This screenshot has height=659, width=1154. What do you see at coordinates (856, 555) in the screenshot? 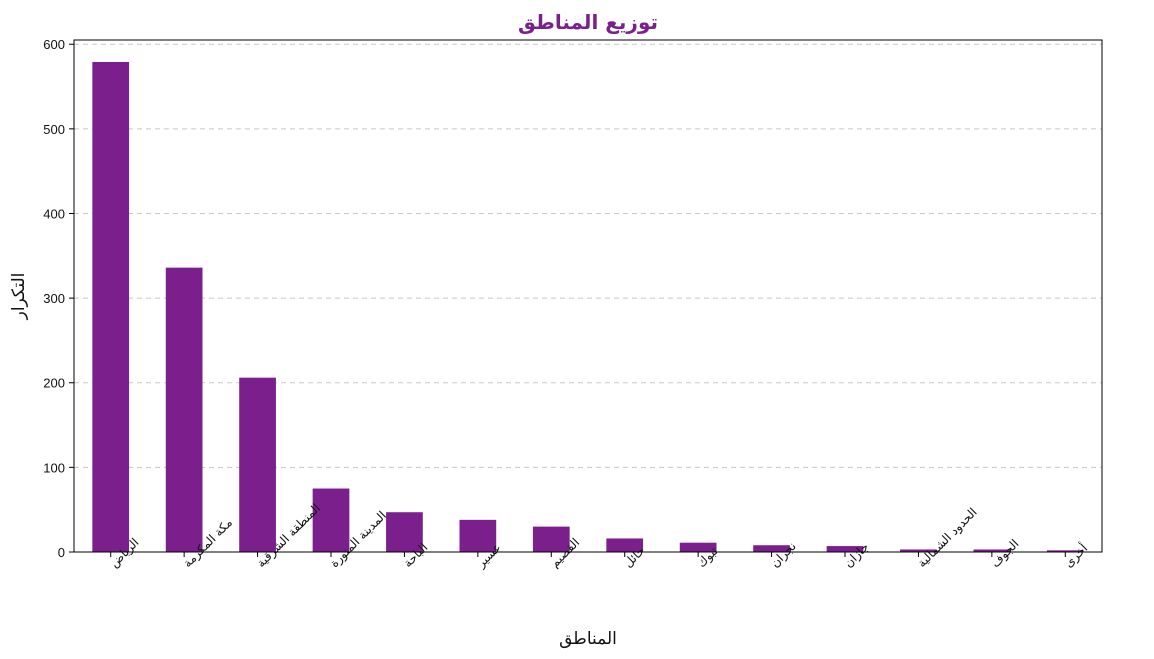
I see `x-tick-label: جازان` at bounding box center [856, 555].